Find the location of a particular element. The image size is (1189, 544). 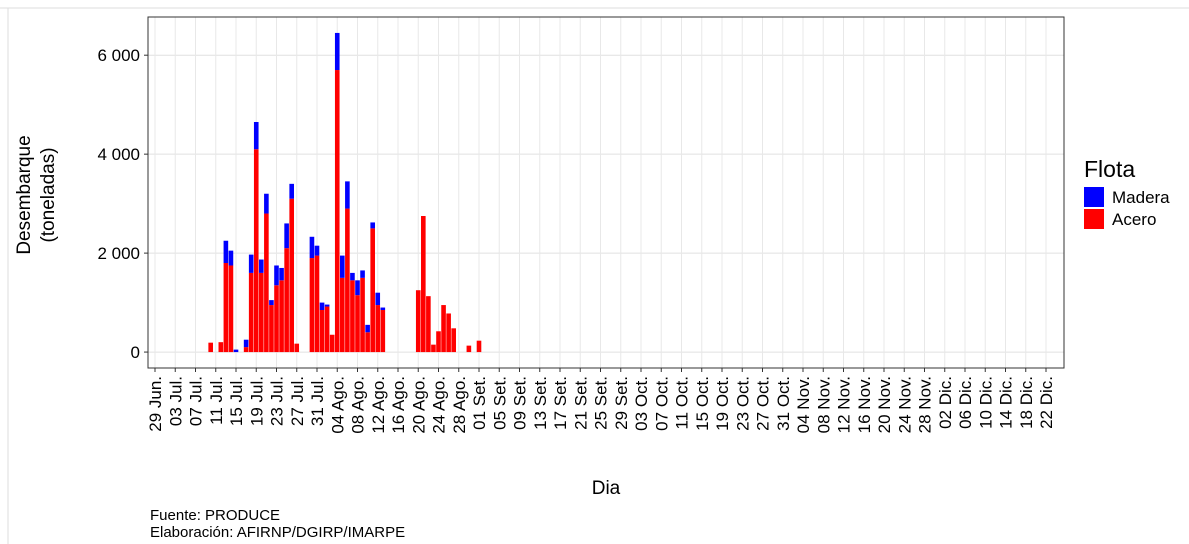

x-tick-label: 15 Oct. is located at coordinates (702, 403).